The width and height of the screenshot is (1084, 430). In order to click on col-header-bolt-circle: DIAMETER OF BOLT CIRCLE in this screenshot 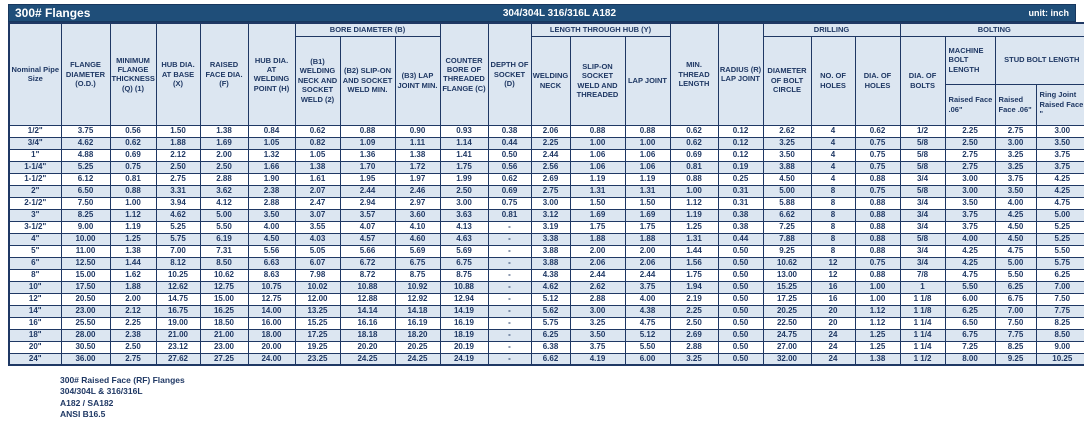, I will do `click(787, 80)`.